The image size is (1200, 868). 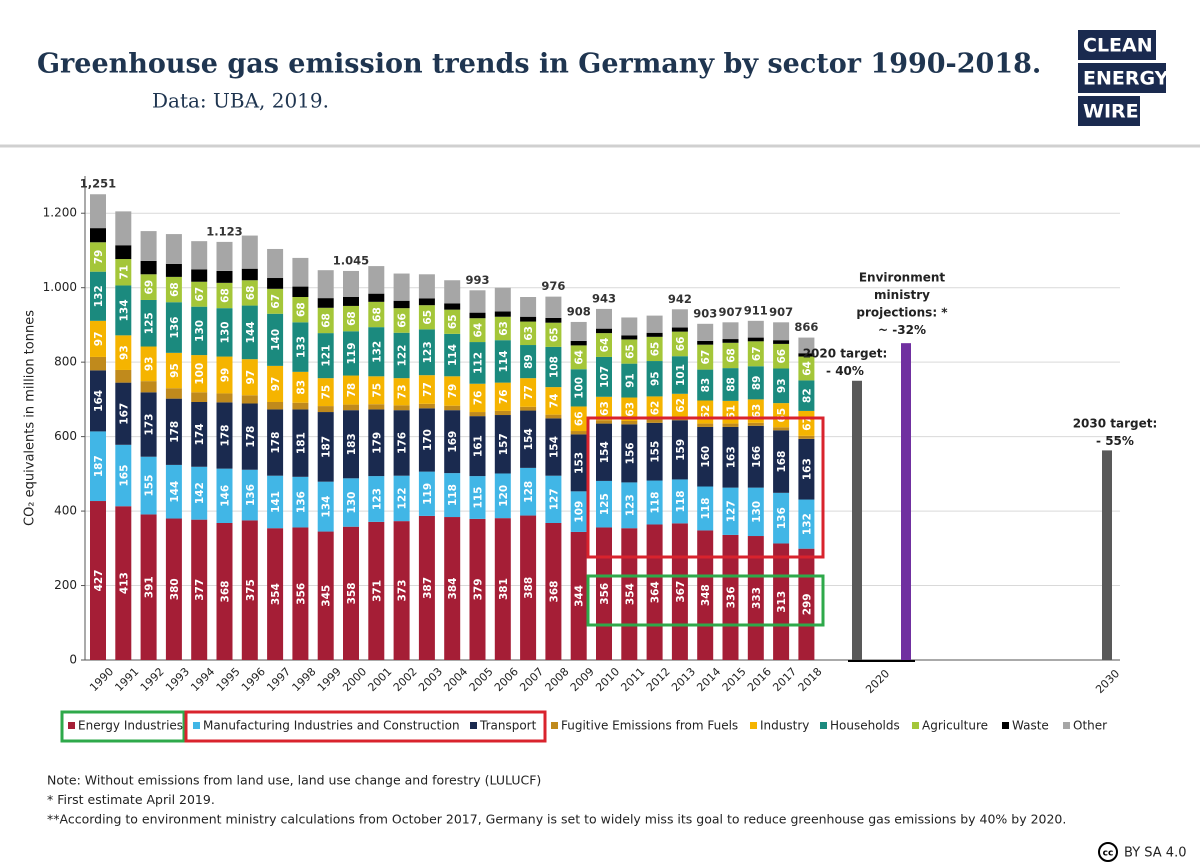 What do you see at coordinates (99, 296) in the screenshot?
I see `data-label: 132` at bounding box center [99, 296].